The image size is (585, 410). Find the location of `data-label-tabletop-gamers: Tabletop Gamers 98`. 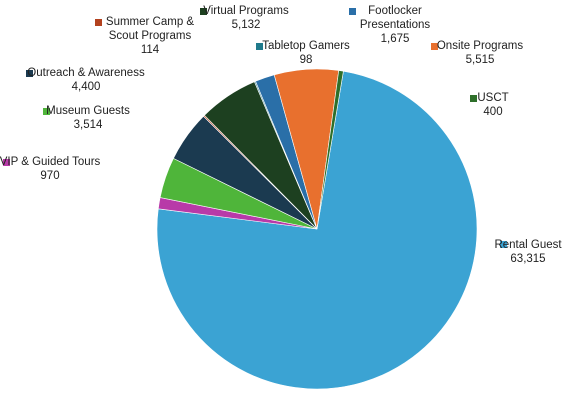

data-label-tabletop-gamers: Tabletop Gamers 98 is located at coordinates (303, 53).